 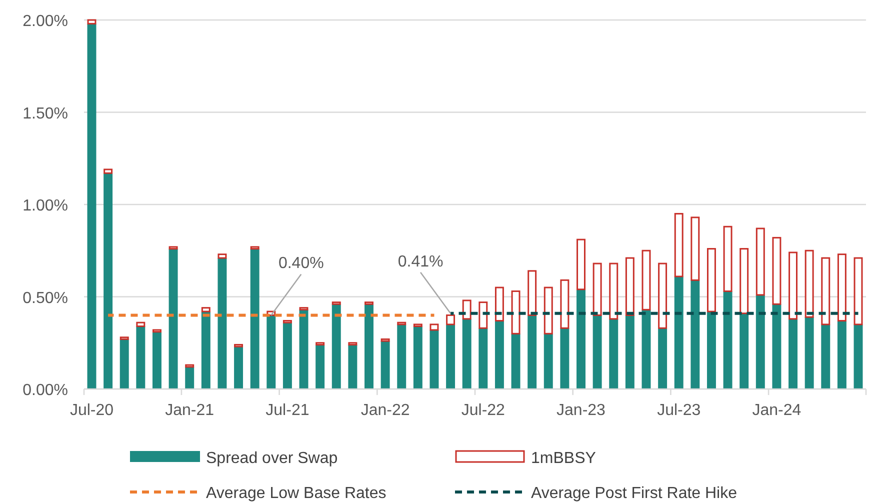 I want to click on legend-label: Average Low Base Rates, so click(x=296, y=493).